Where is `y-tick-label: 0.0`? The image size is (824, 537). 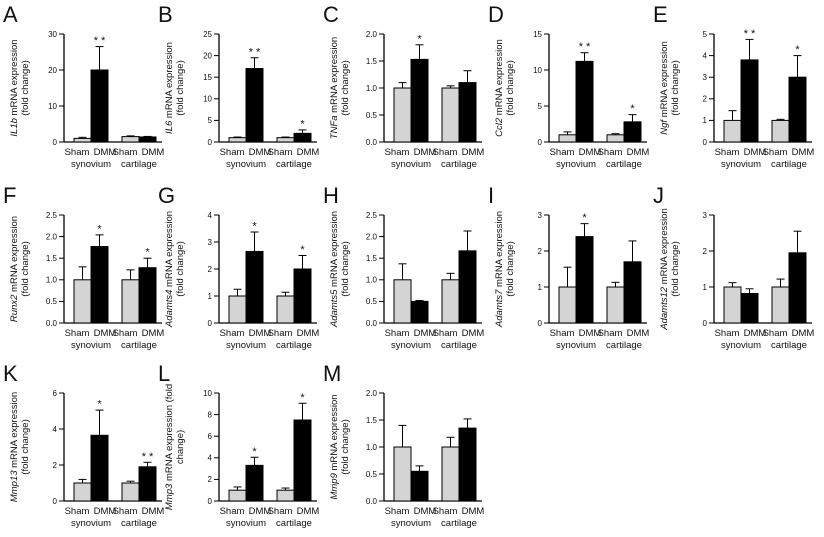
y-tick-label: 0.0 is located at coordinates (372, 501).